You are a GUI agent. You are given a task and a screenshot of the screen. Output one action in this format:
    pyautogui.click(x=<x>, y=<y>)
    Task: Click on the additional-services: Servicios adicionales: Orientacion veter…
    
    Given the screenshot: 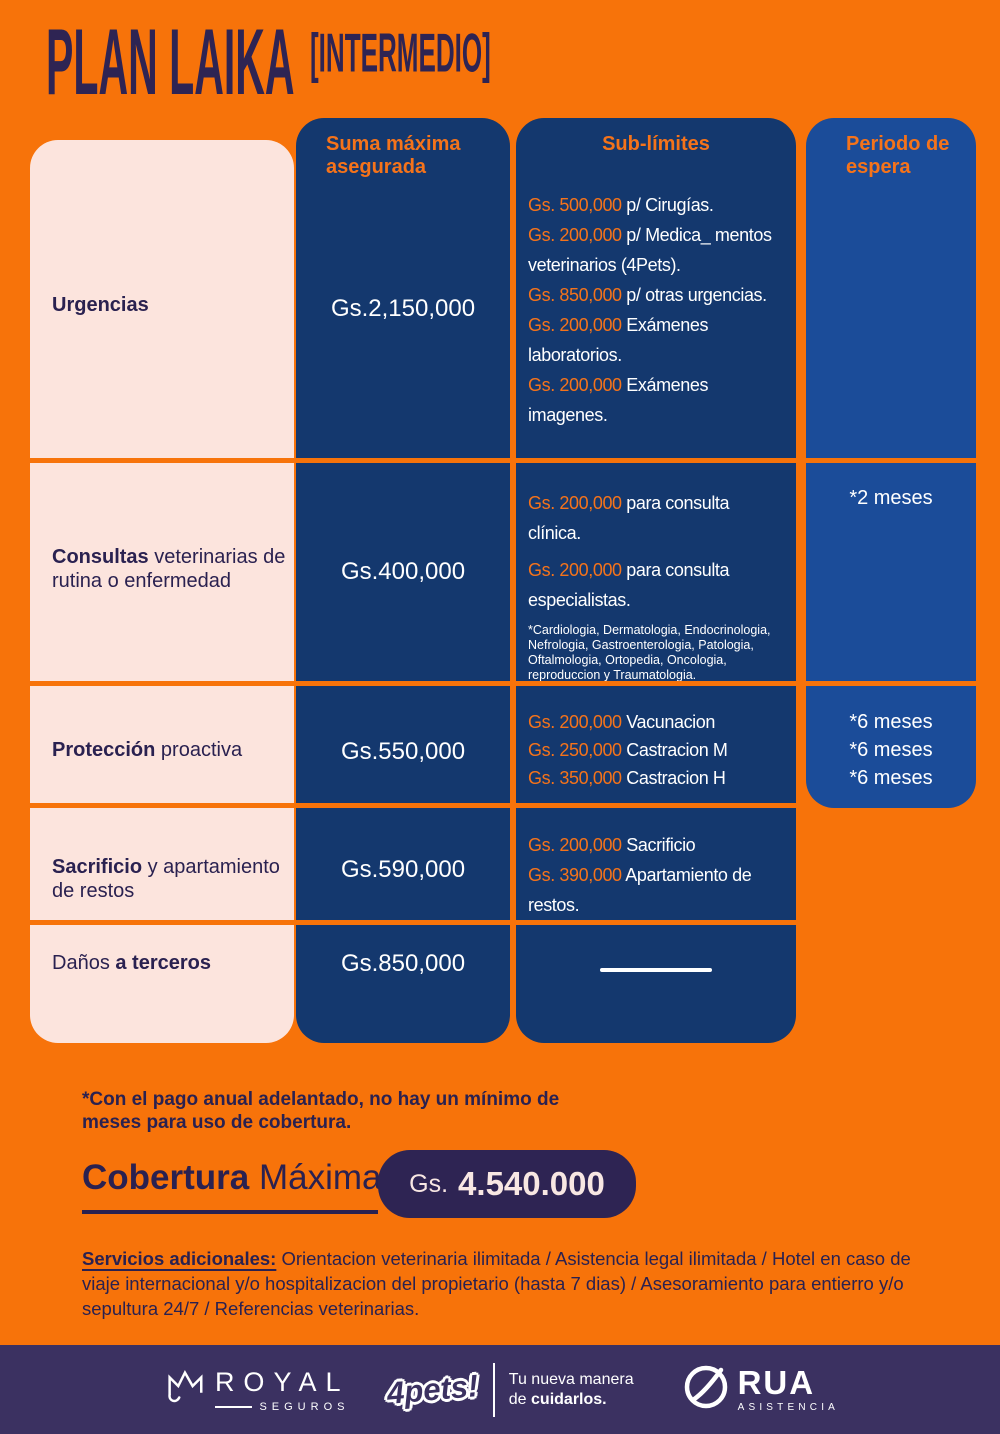 What is the action you would take?
    pyautogui.click(x=511, y=1283)
    